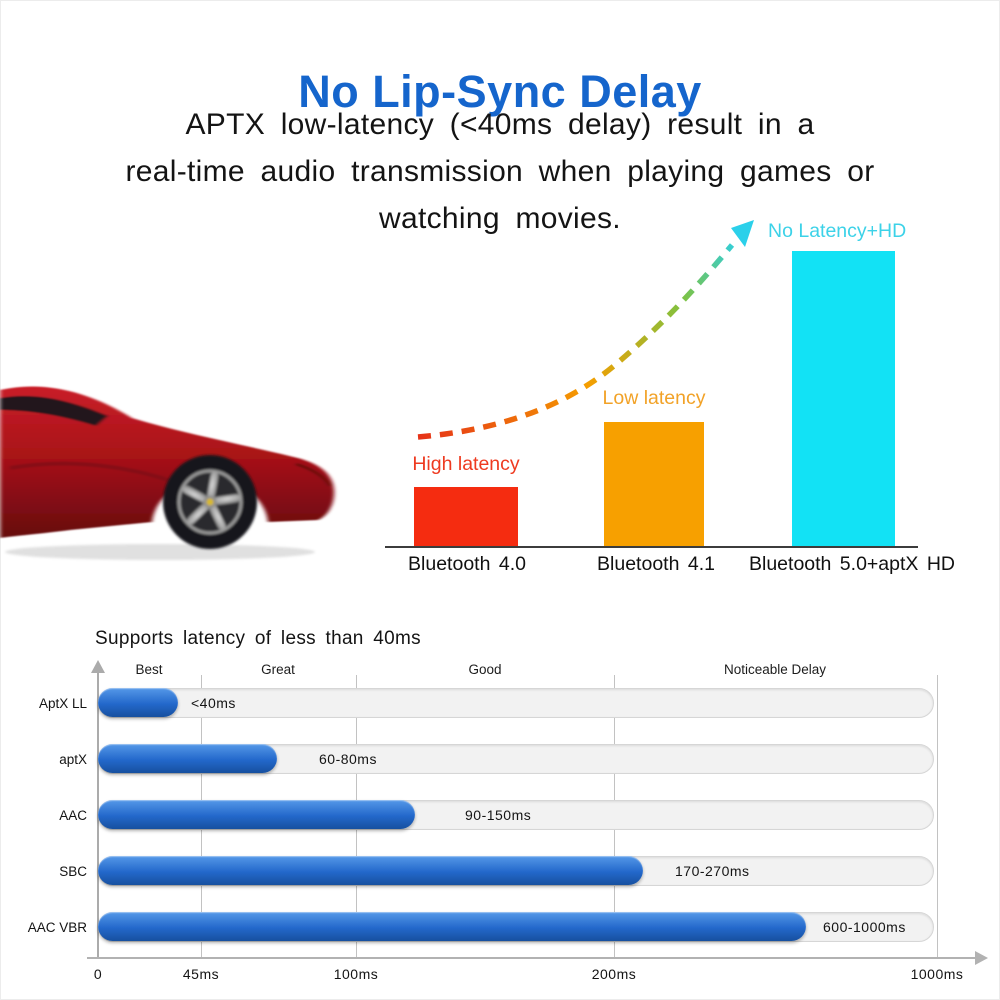 This screenshot has width=1000, height=1000. I want to click on row-aac: AAC 90-150ms, so click(505, 815).